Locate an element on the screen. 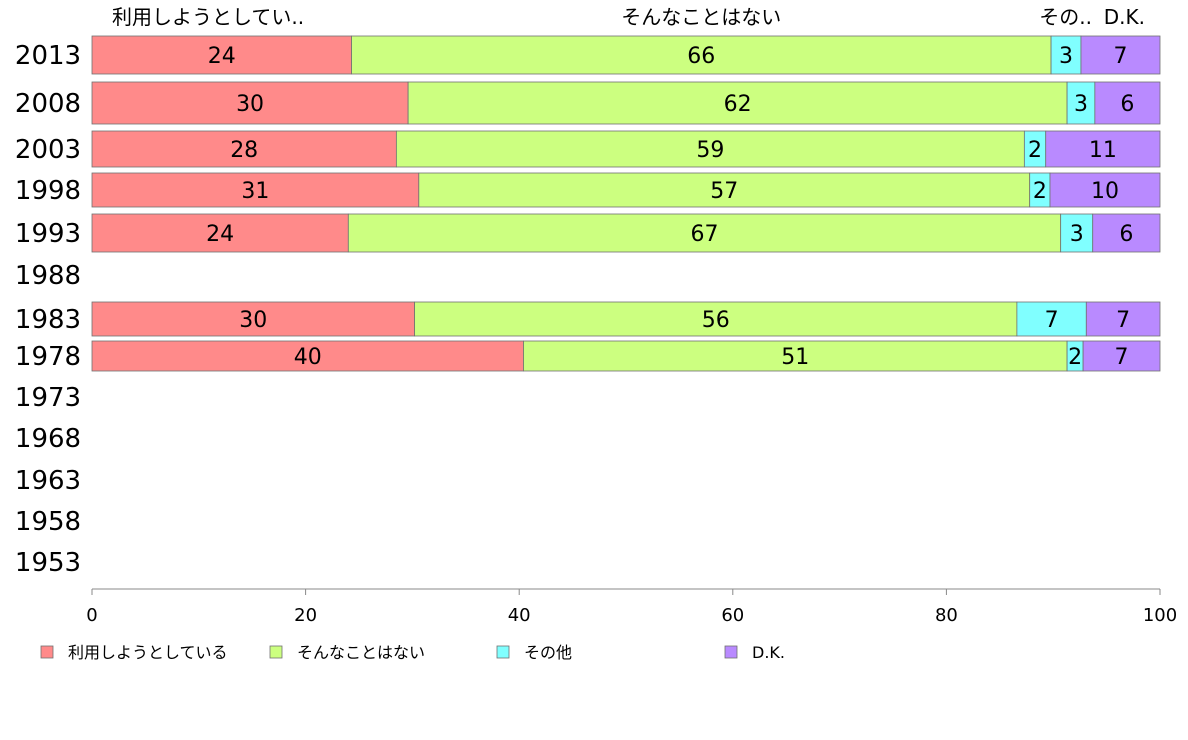  x-tick-label: 0 is located at coordinates (91, 615).